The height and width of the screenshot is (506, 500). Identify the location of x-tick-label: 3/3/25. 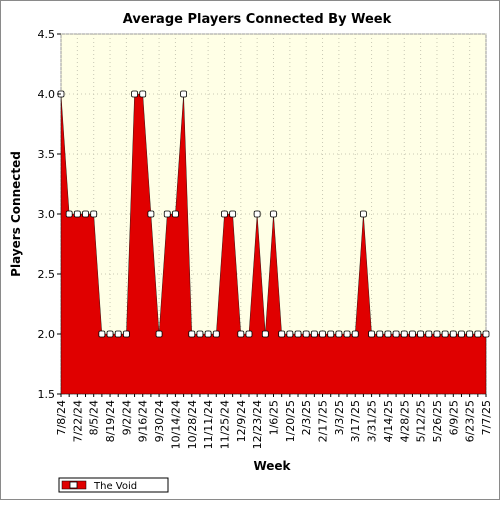
(339, 417).